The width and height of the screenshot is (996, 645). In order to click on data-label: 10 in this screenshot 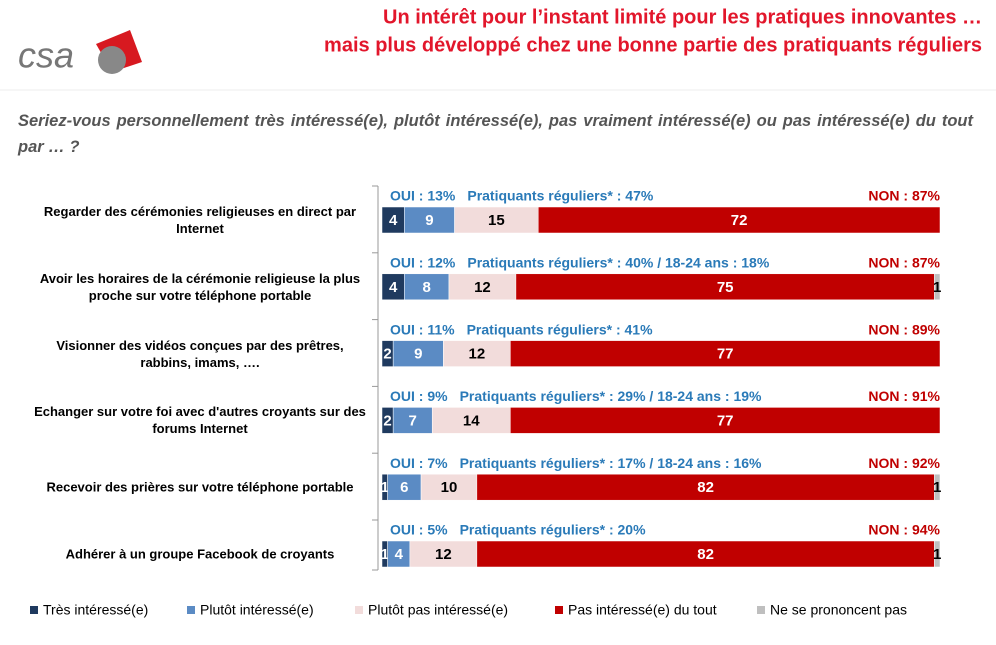, I will do `click(449, 487)`.